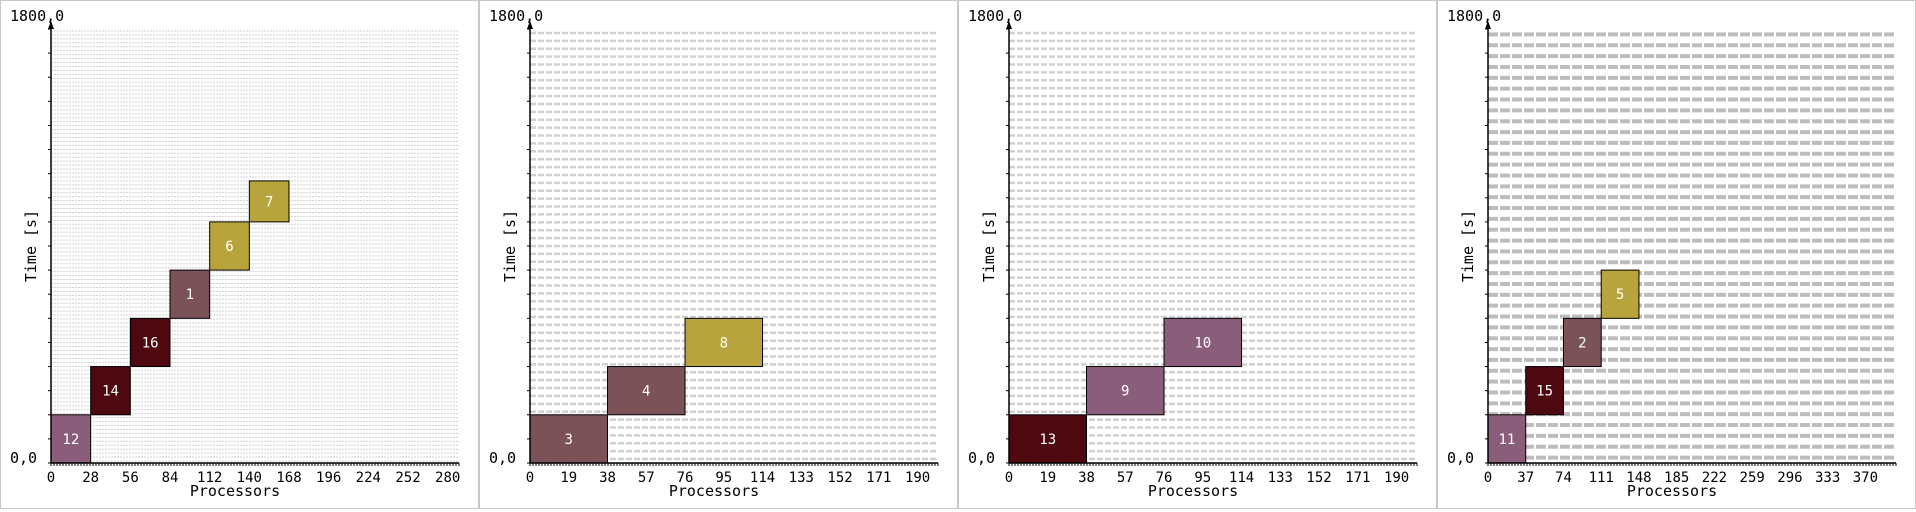 The image size is (1916, 512). I want to click on x-tick-label: 112, so click(209, 478).